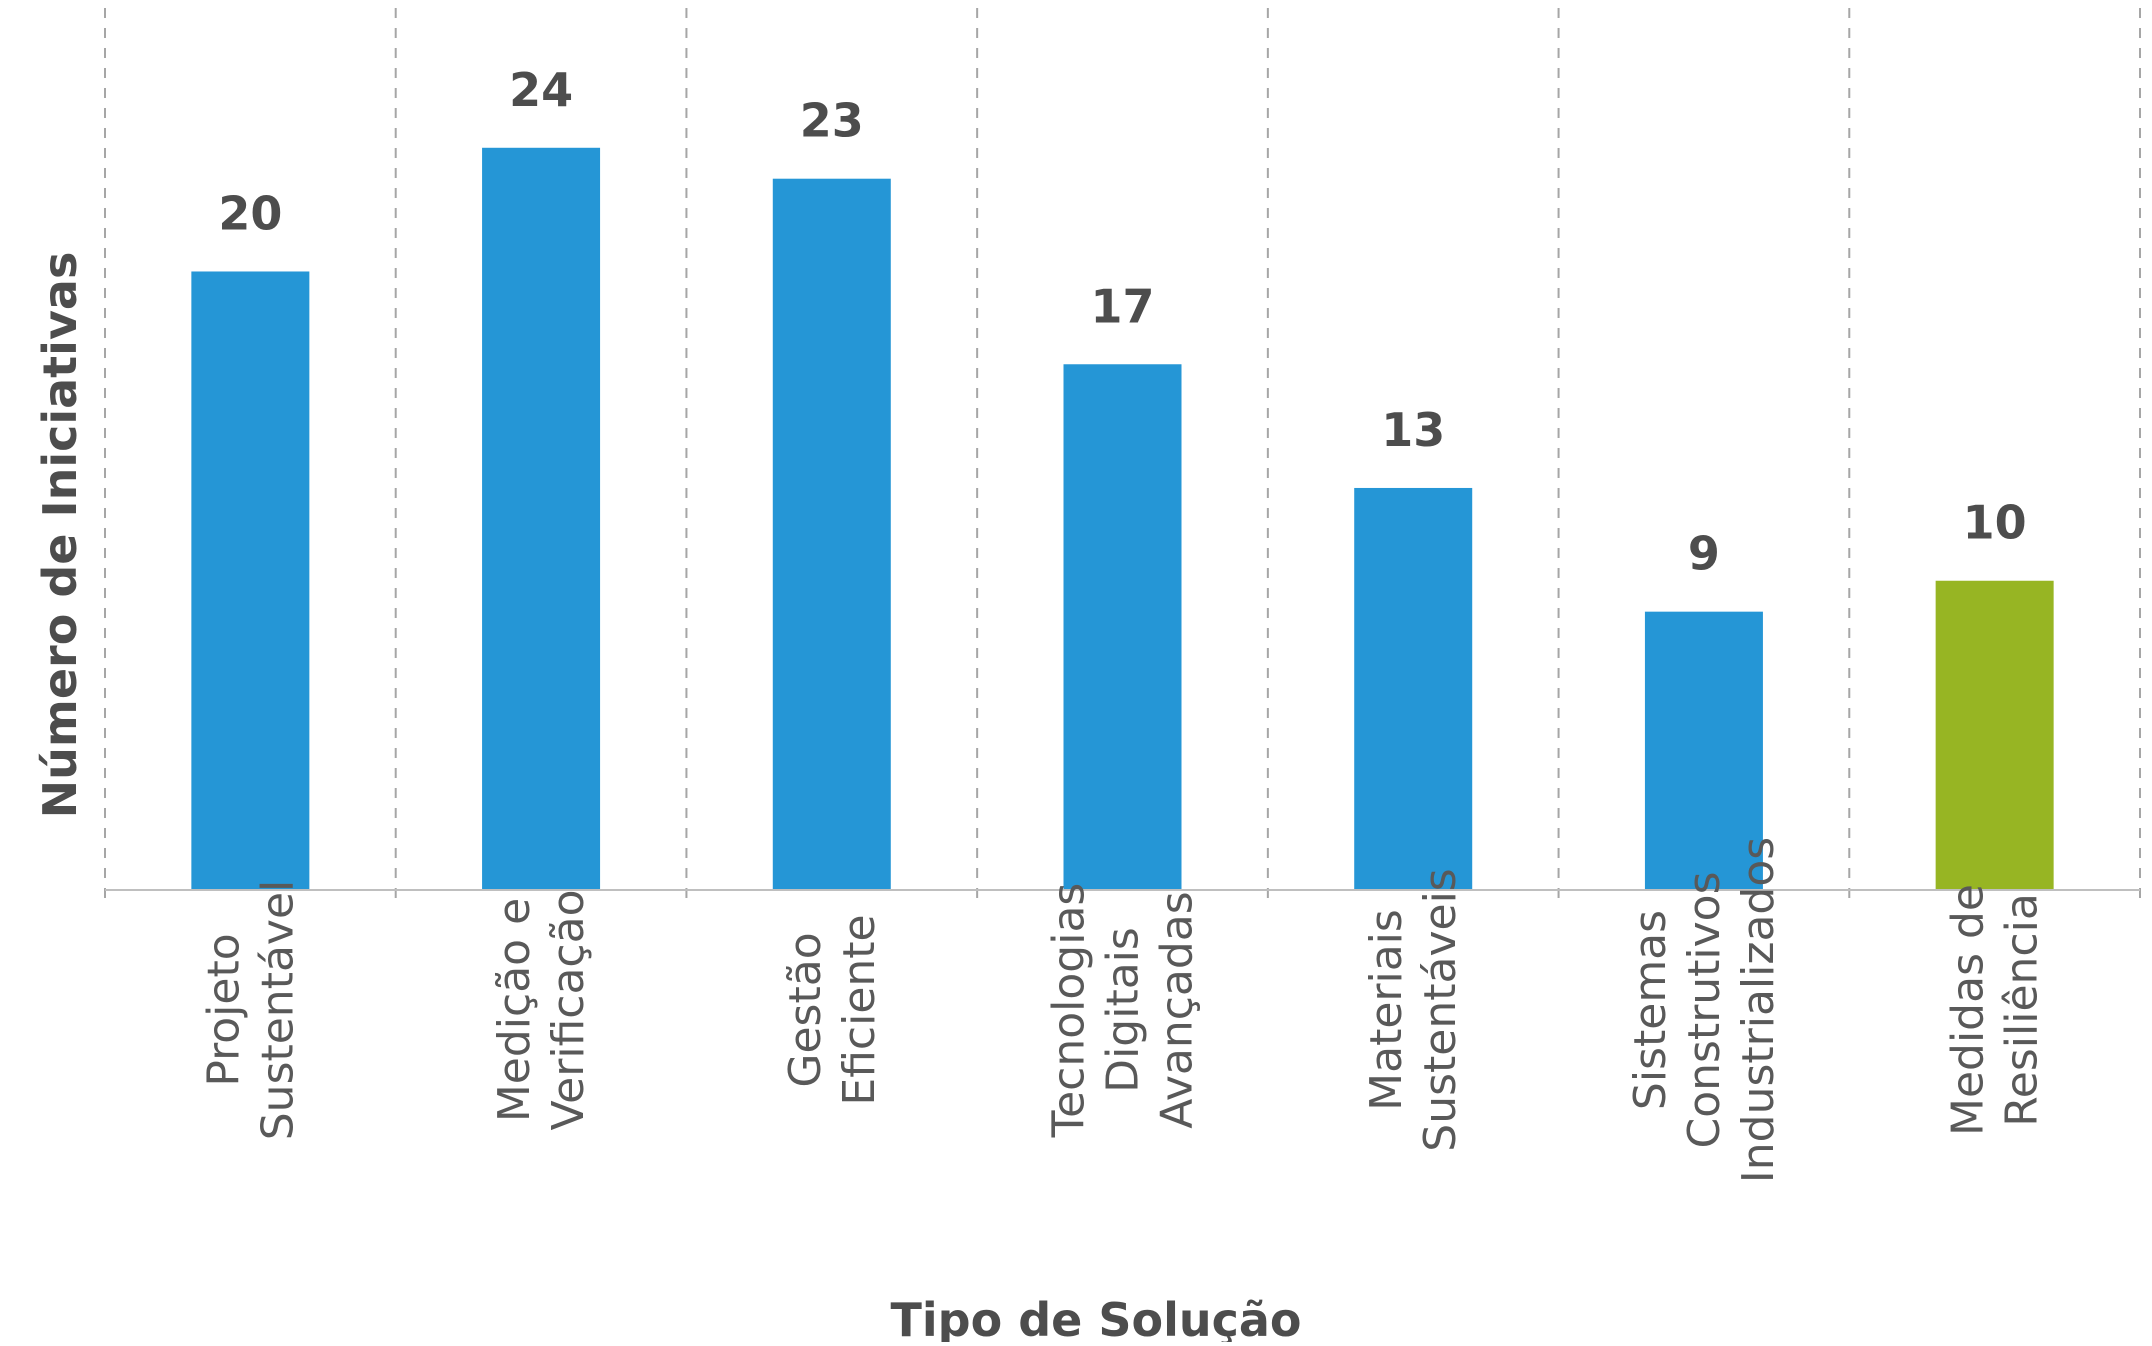 Image resolution: width=2152 pixels, height=1346 pixels. Describe the element at coordinates (277, 1010) in the screenshot. I see `category-label-line: Sustentável` at that location.